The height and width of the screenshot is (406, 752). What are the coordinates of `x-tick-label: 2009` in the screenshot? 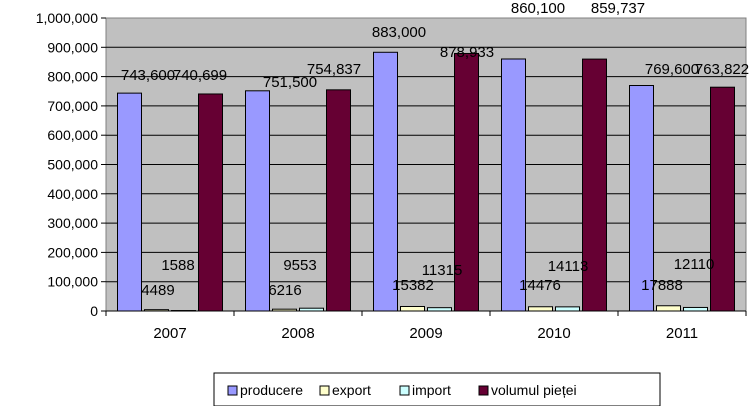 It's located at (425, 333).